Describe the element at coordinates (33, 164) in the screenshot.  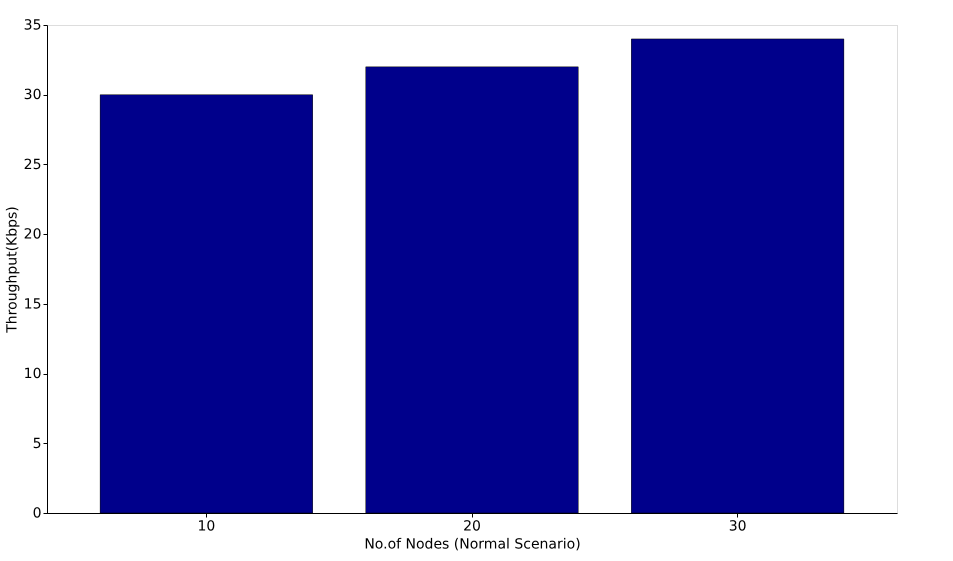
I see `y-tick-label: 25` at that location.